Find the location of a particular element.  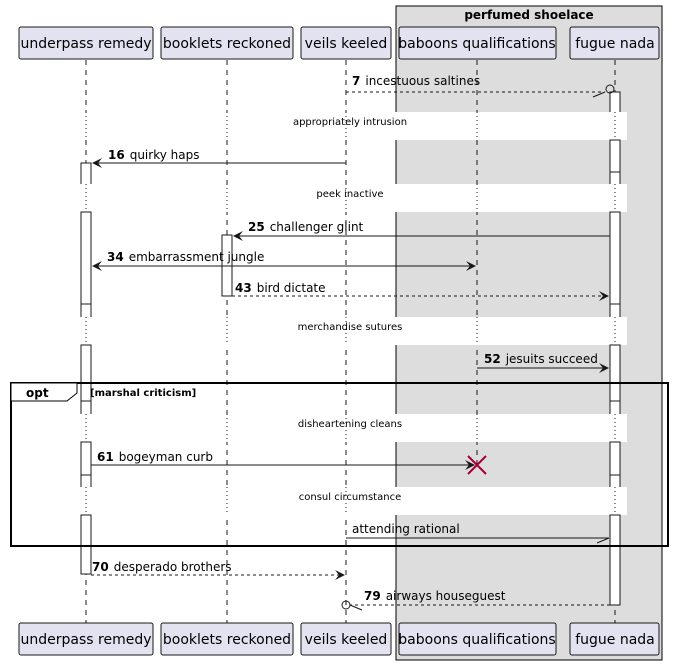

message-43-text: bird dictate is located at coordinates (291, 288).